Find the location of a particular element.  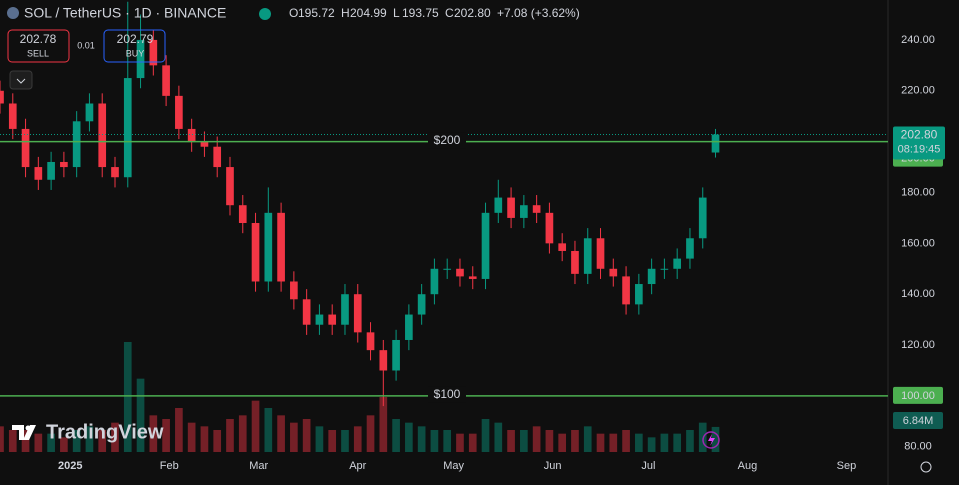

settings-icon is located at coordinates (926, 467).